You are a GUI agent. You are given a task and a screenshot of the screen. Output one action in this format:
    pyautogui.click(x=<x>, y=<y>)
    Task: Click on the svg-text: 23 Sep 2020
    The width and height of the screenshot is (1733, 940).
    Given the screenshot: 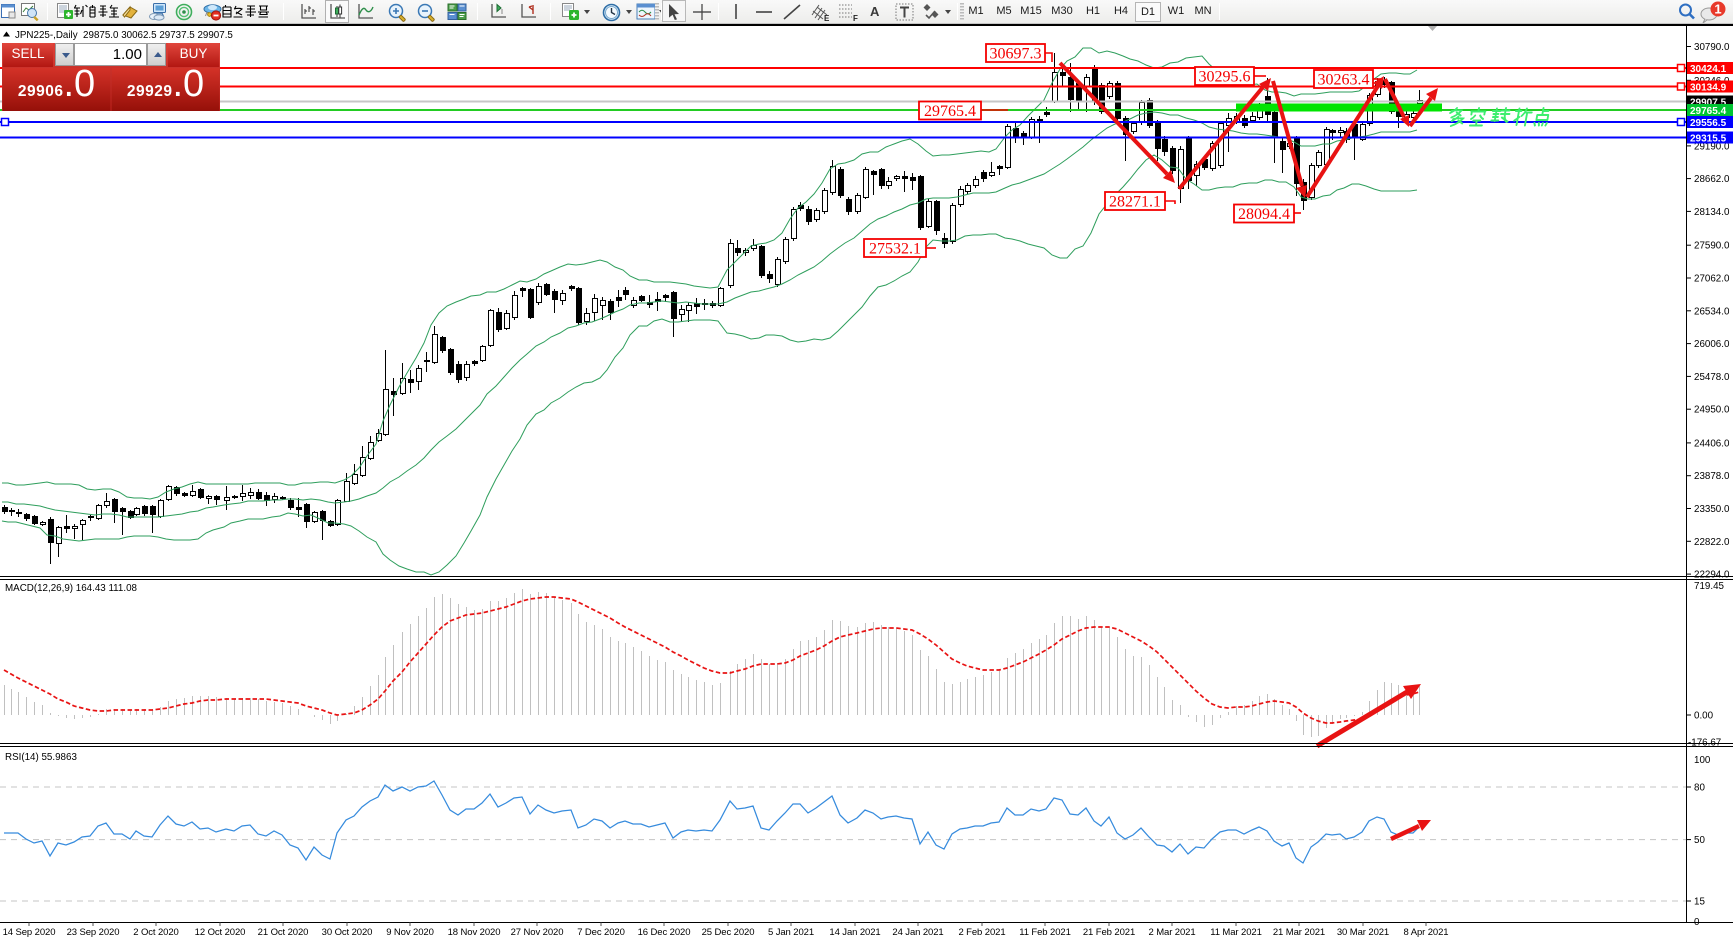 What is the action you would take?
    pyautogui.click(x=93, y=932)
    